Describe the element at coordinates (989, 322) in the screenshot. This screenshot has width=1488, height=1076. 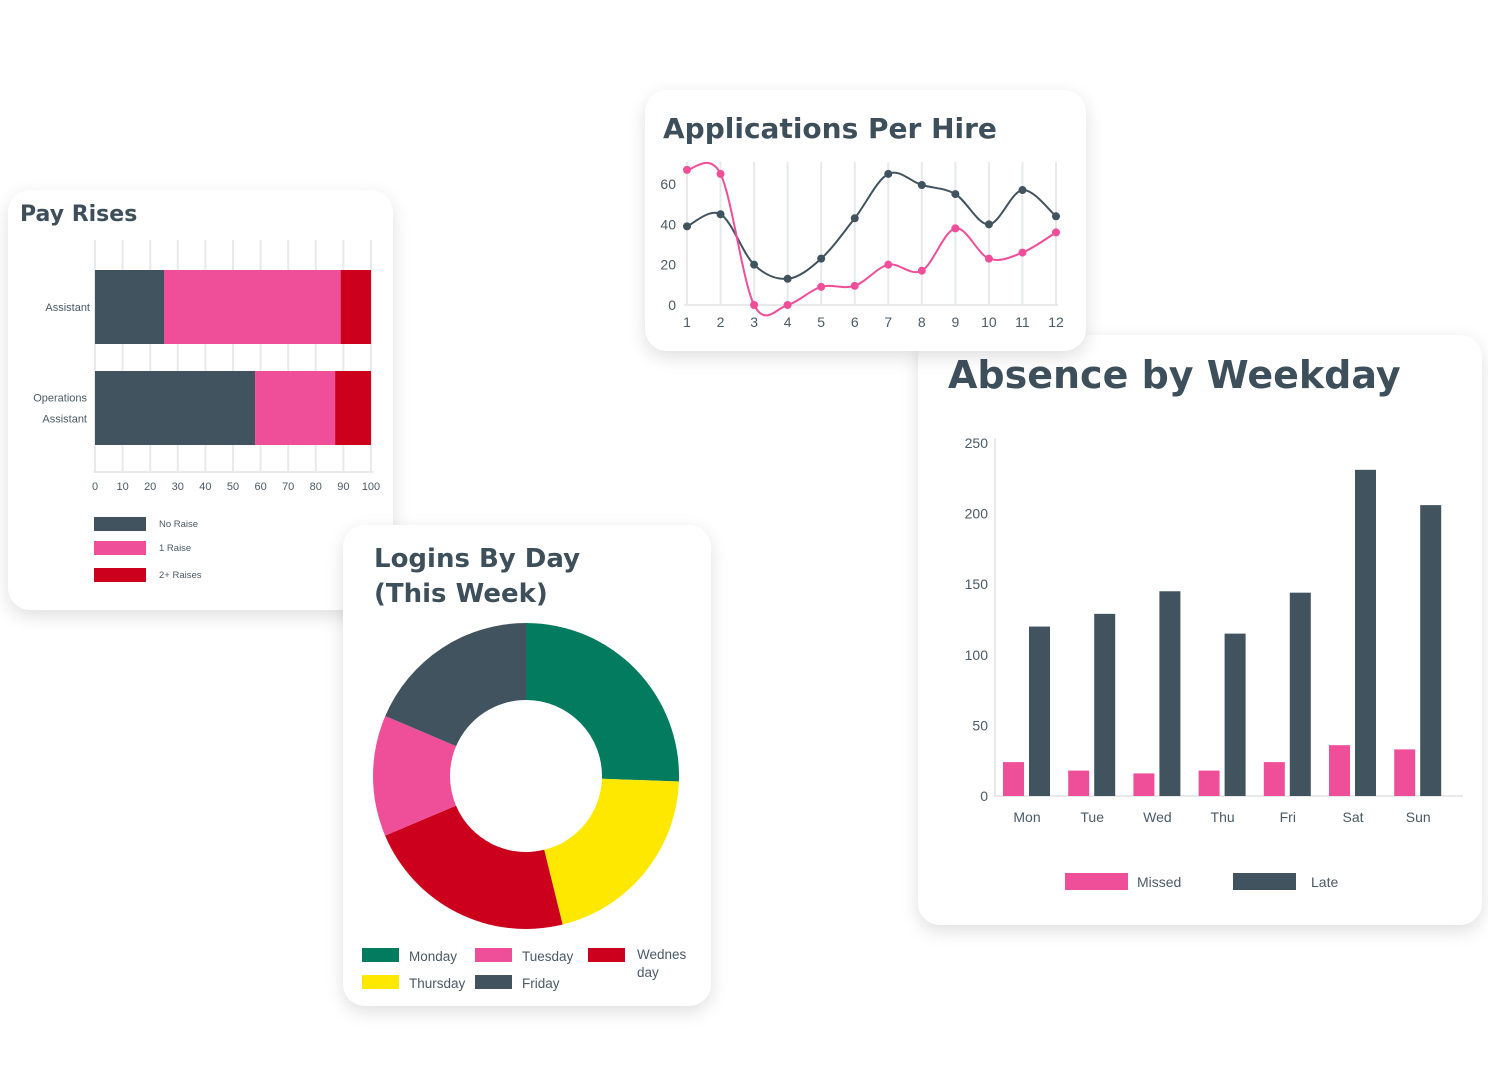
I see `x-tick-label: 10` at that location.